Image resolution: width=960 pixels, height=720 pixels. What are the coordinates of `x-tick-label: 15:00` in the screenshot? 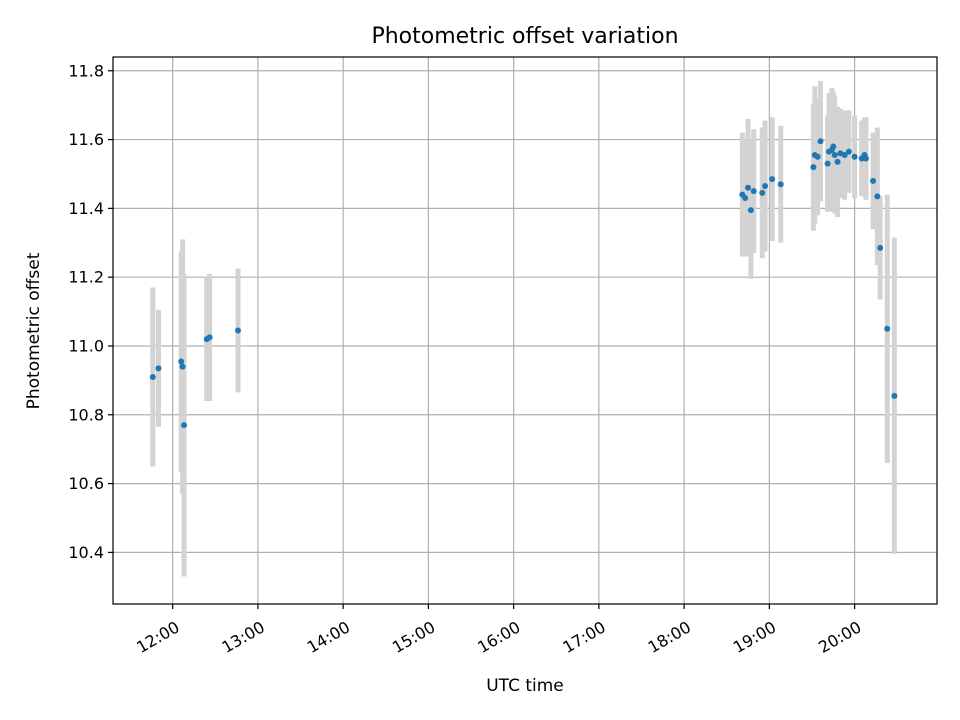 It's located at (413, 637).